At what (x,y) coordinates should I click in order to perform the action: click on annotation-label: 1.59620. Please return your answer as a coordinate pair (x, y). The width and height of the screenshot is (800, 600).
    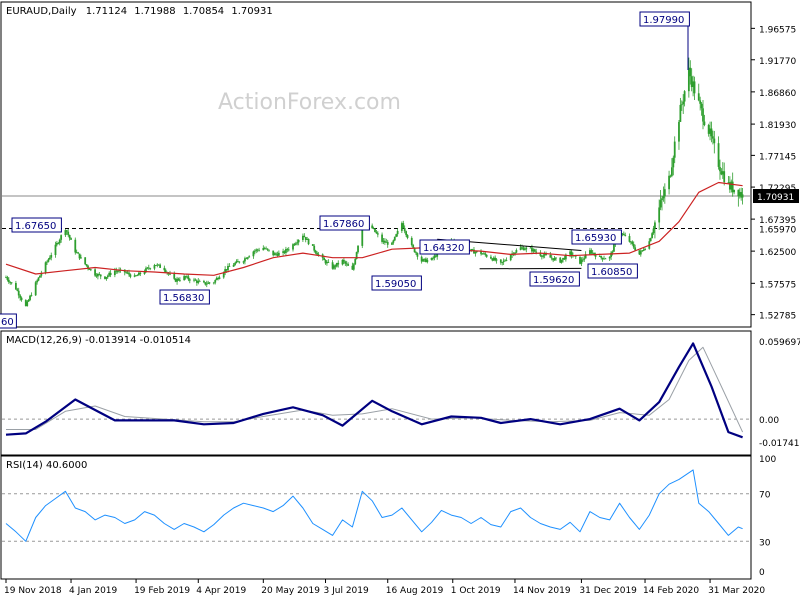
    Looking at the image, I should click on (553, 280).